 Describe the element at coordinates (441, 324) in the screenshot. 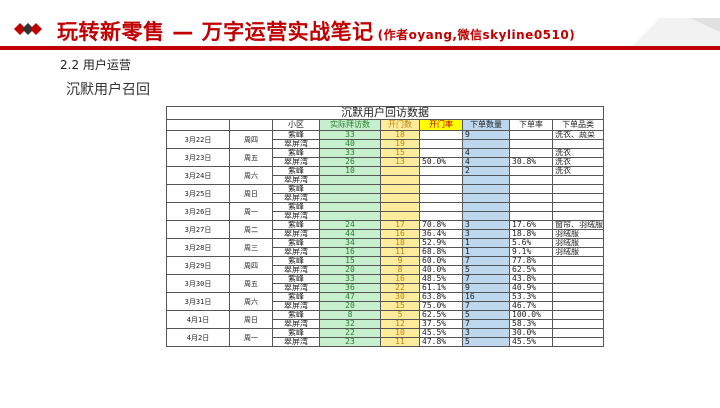

I see `cell-open-rate: 37.5%` at that location.